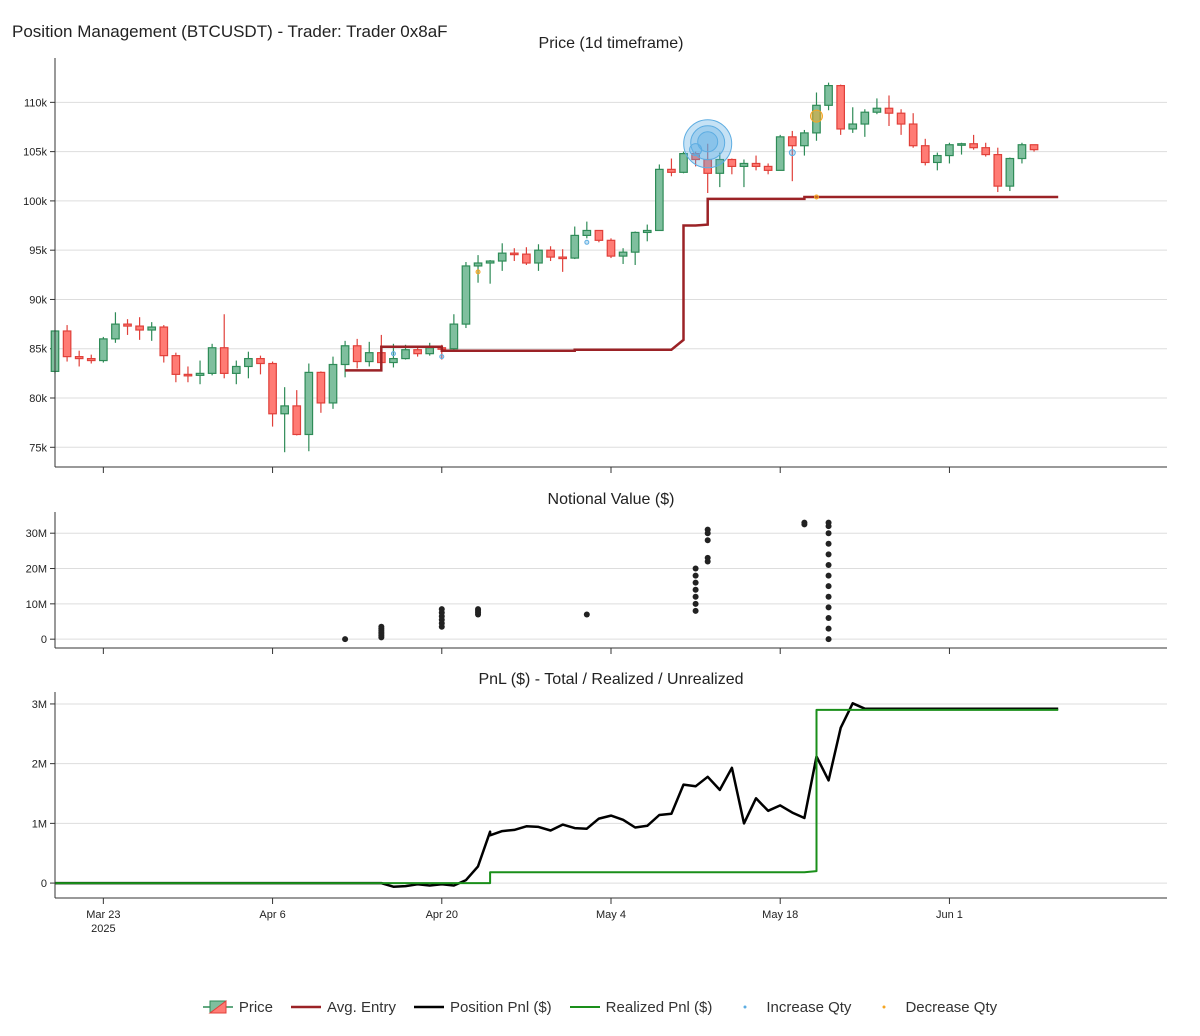 This screenshot has height=1036, width=1200. Describe the element at coordinates (237, 1007) in the screenshot. I see `legend-item-price: Price` at that location.